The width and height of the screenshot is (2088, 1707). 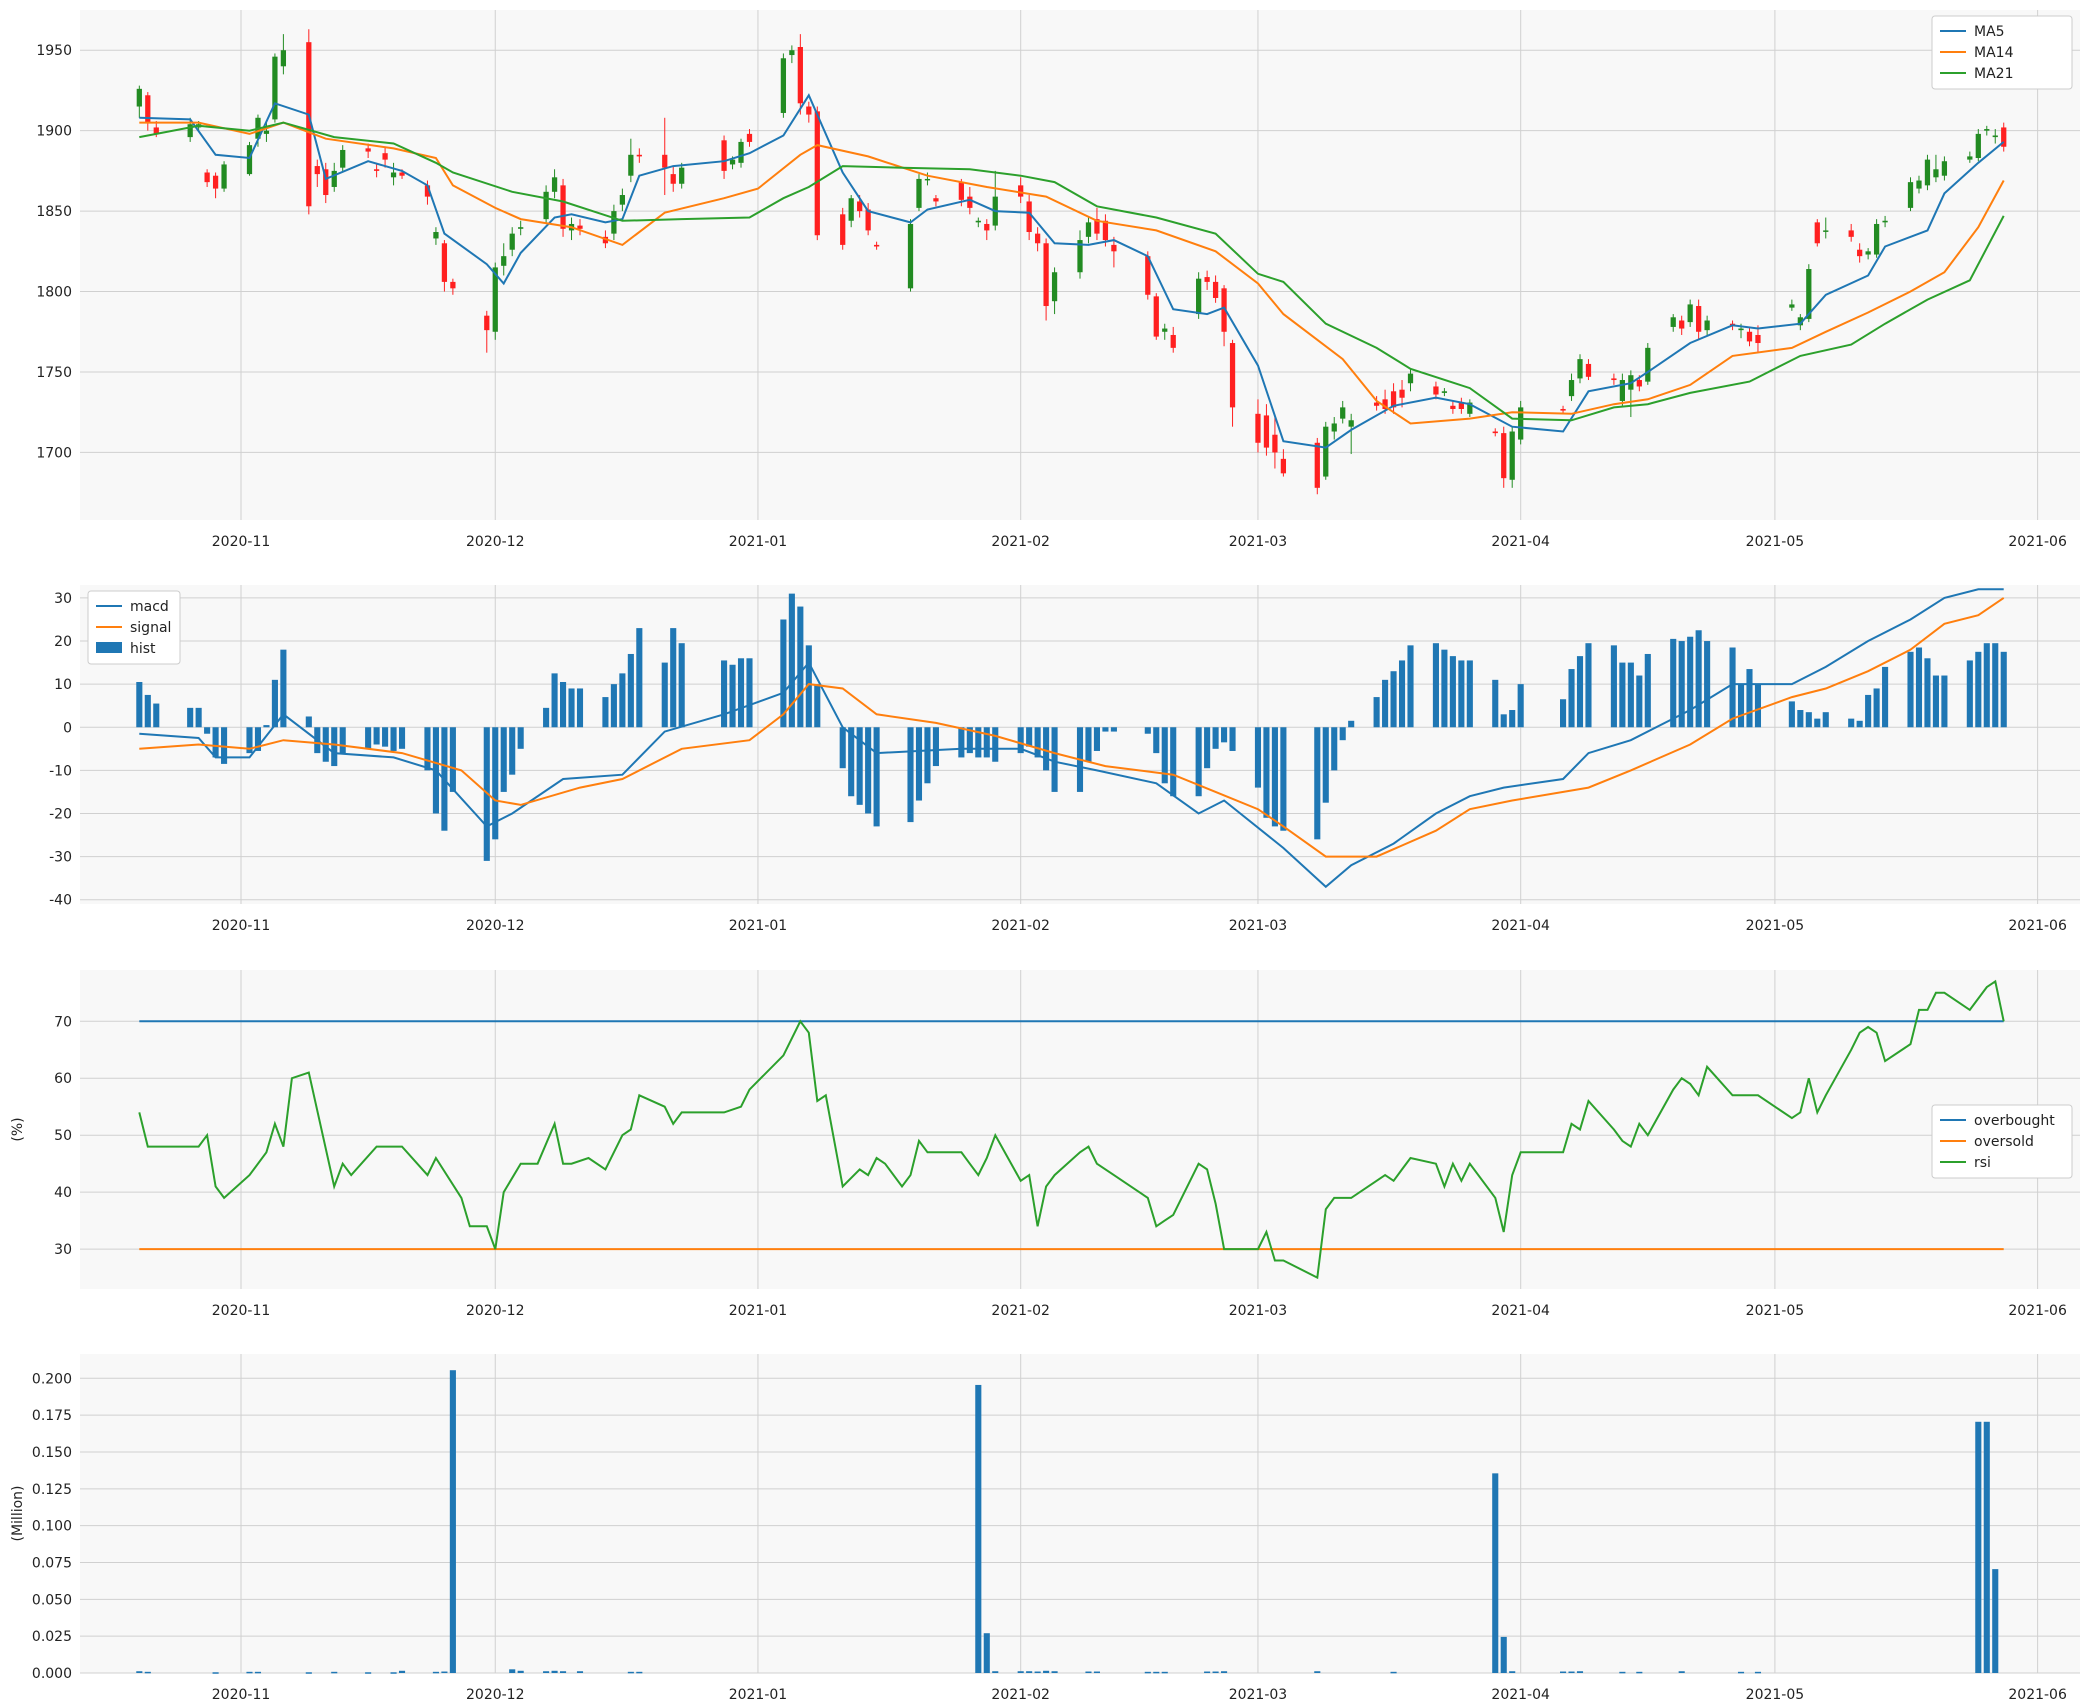 I want to click on y-tick-label: 1800, so click(x=54, y=293).